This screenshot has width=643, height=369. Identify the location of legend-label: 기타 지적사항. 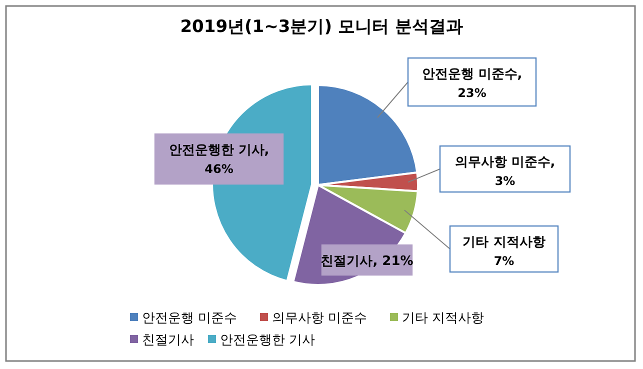
(443, 318).